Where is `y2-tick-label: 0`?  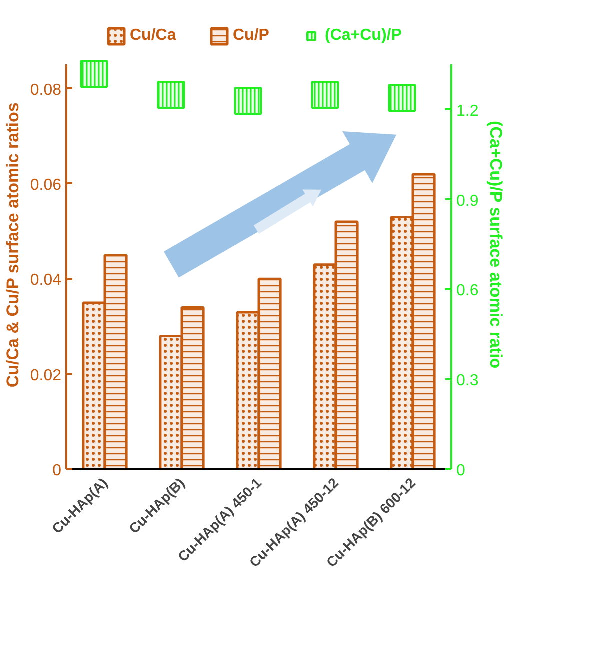
y2-tick-label: 0 is located at coordinates (461, 471).